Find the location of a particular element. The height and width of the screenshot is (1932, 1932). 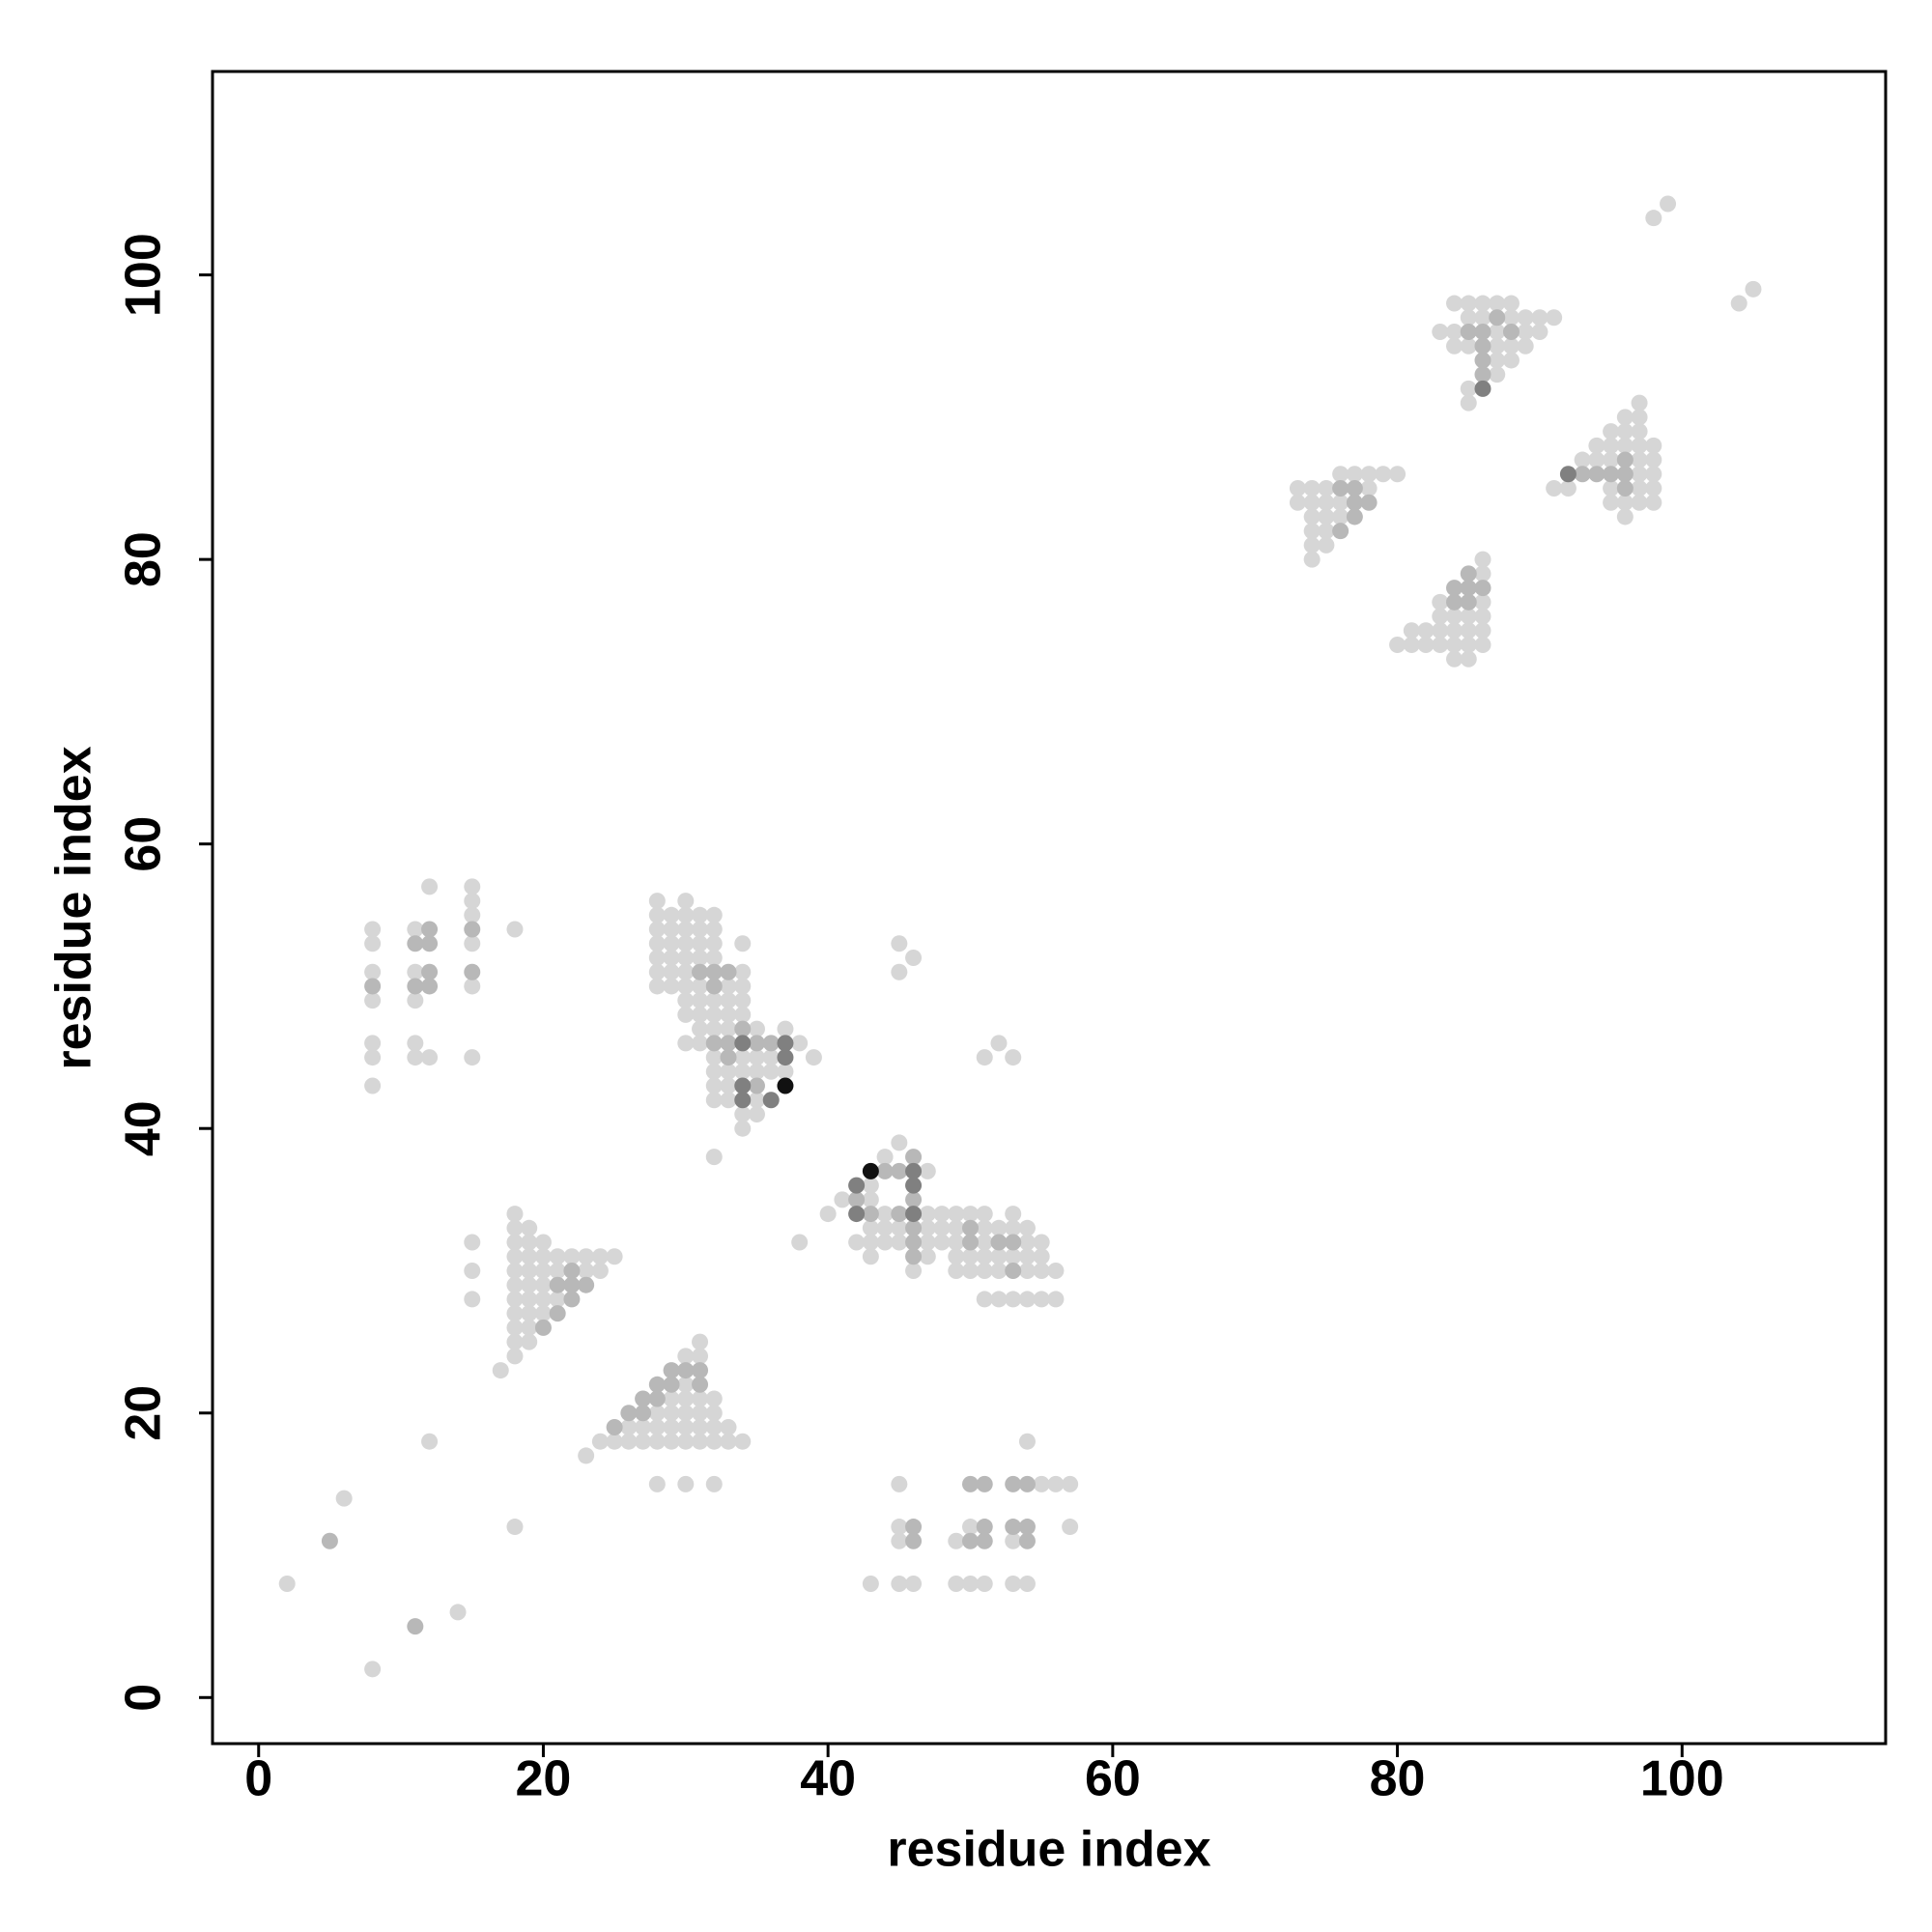

x-tick-label: 40 is located at coordinates (828, 1779).